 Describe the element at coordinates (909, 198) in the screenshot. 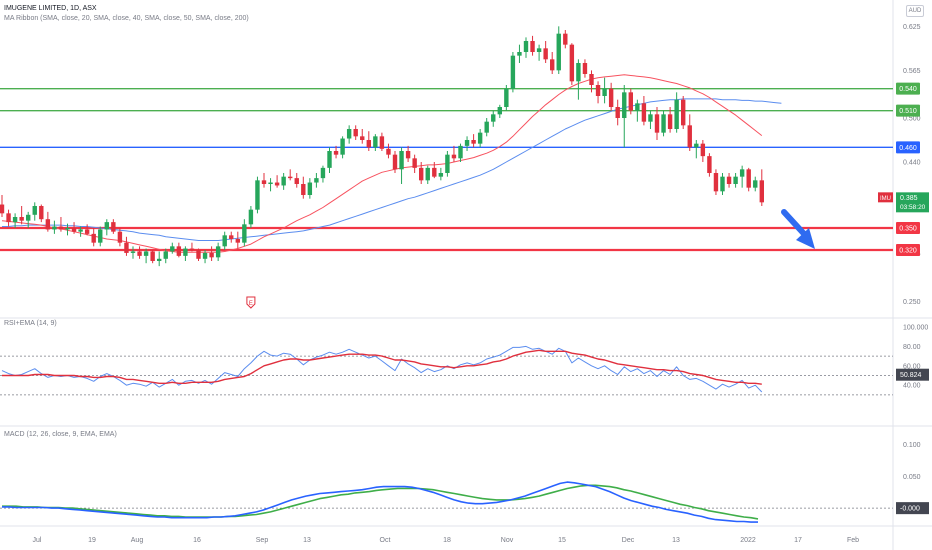

I see `price-tag-value: 0.385` at that location.